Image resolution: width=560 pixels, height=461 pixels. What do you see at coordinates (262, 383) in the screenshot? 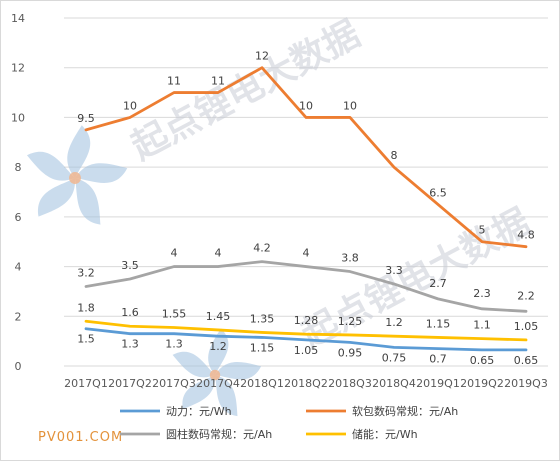
I see `x-tick-label: 2018Q1` at bounding box center [262, 383].